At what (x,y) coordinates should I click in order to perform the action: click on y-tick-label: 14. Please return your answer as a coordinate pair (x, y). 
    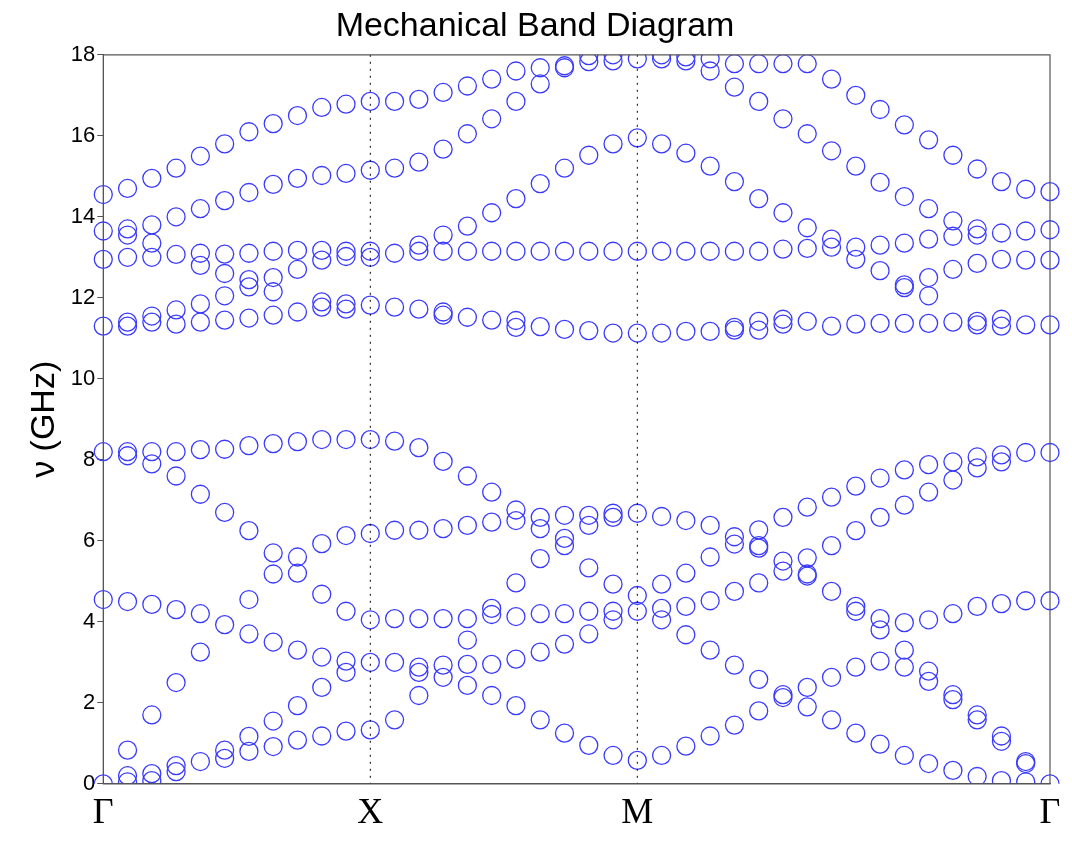
    Looking at the image, I should click on (83, 215).